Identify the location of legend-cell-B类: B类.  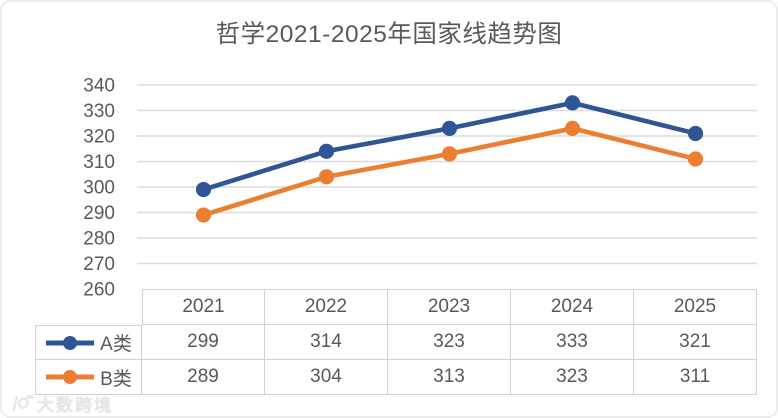
(88, 377).